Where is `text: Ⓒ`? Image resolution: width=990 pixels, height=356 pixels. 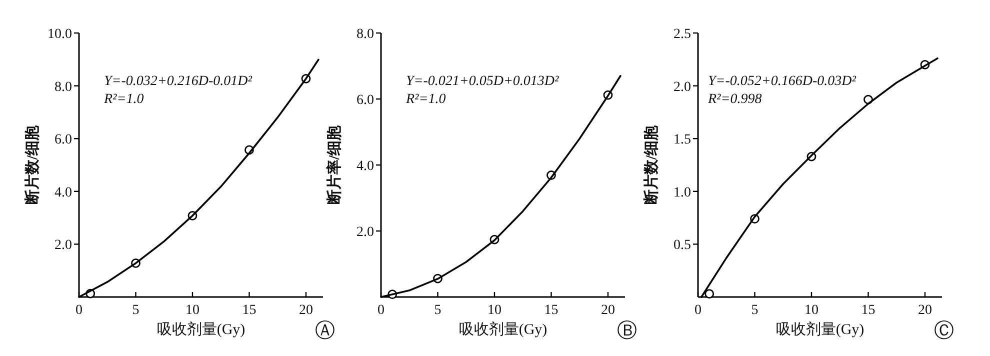
text: Ⓒ is located at coordinates (944, 331).